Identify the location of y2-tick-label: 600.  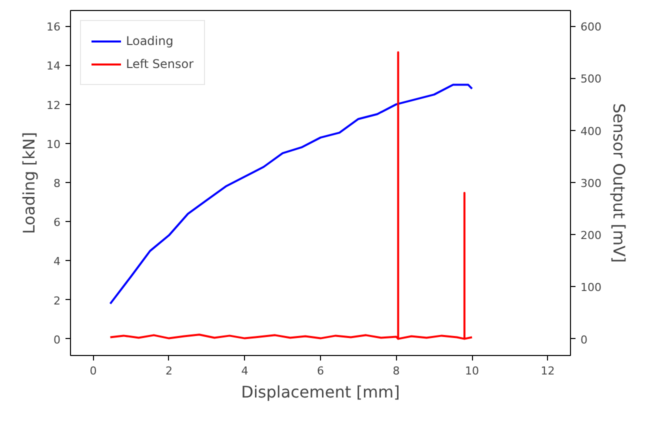
(591, 27).